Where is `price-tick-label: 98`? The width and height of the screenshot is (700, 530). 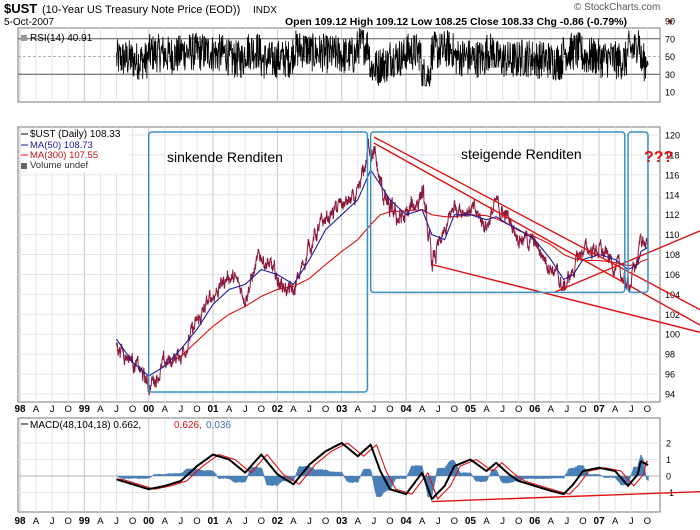
price-tick-label: 98 is located at coordinates (670, 355).